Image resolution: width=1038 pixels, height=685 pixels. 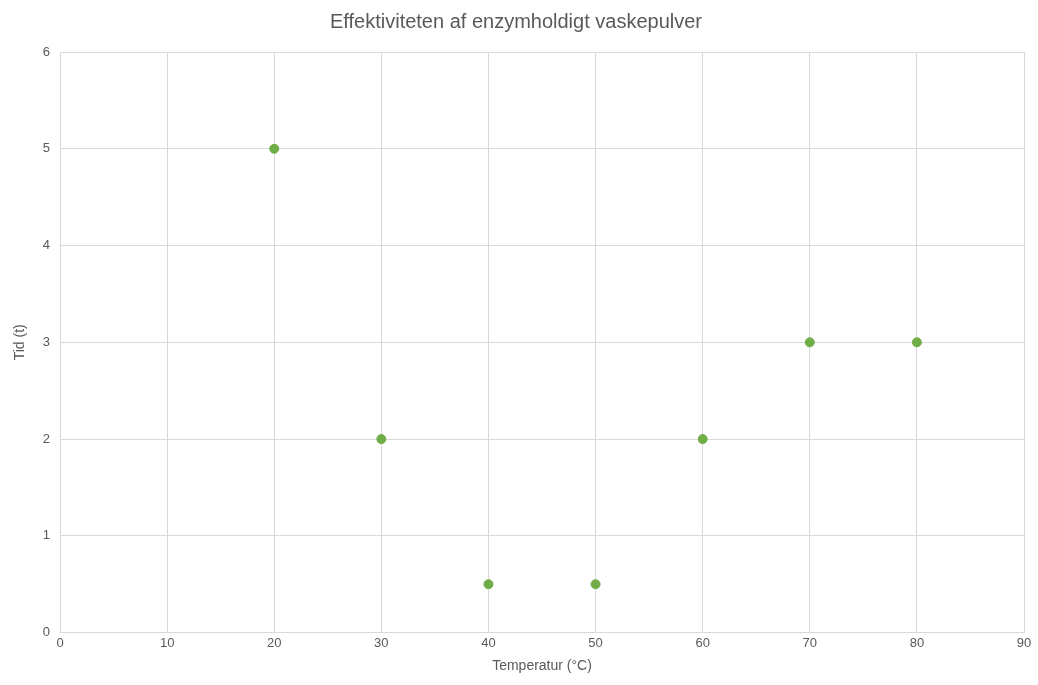 I want to click on y-tick-label: 6, so click(x=46, y=51).